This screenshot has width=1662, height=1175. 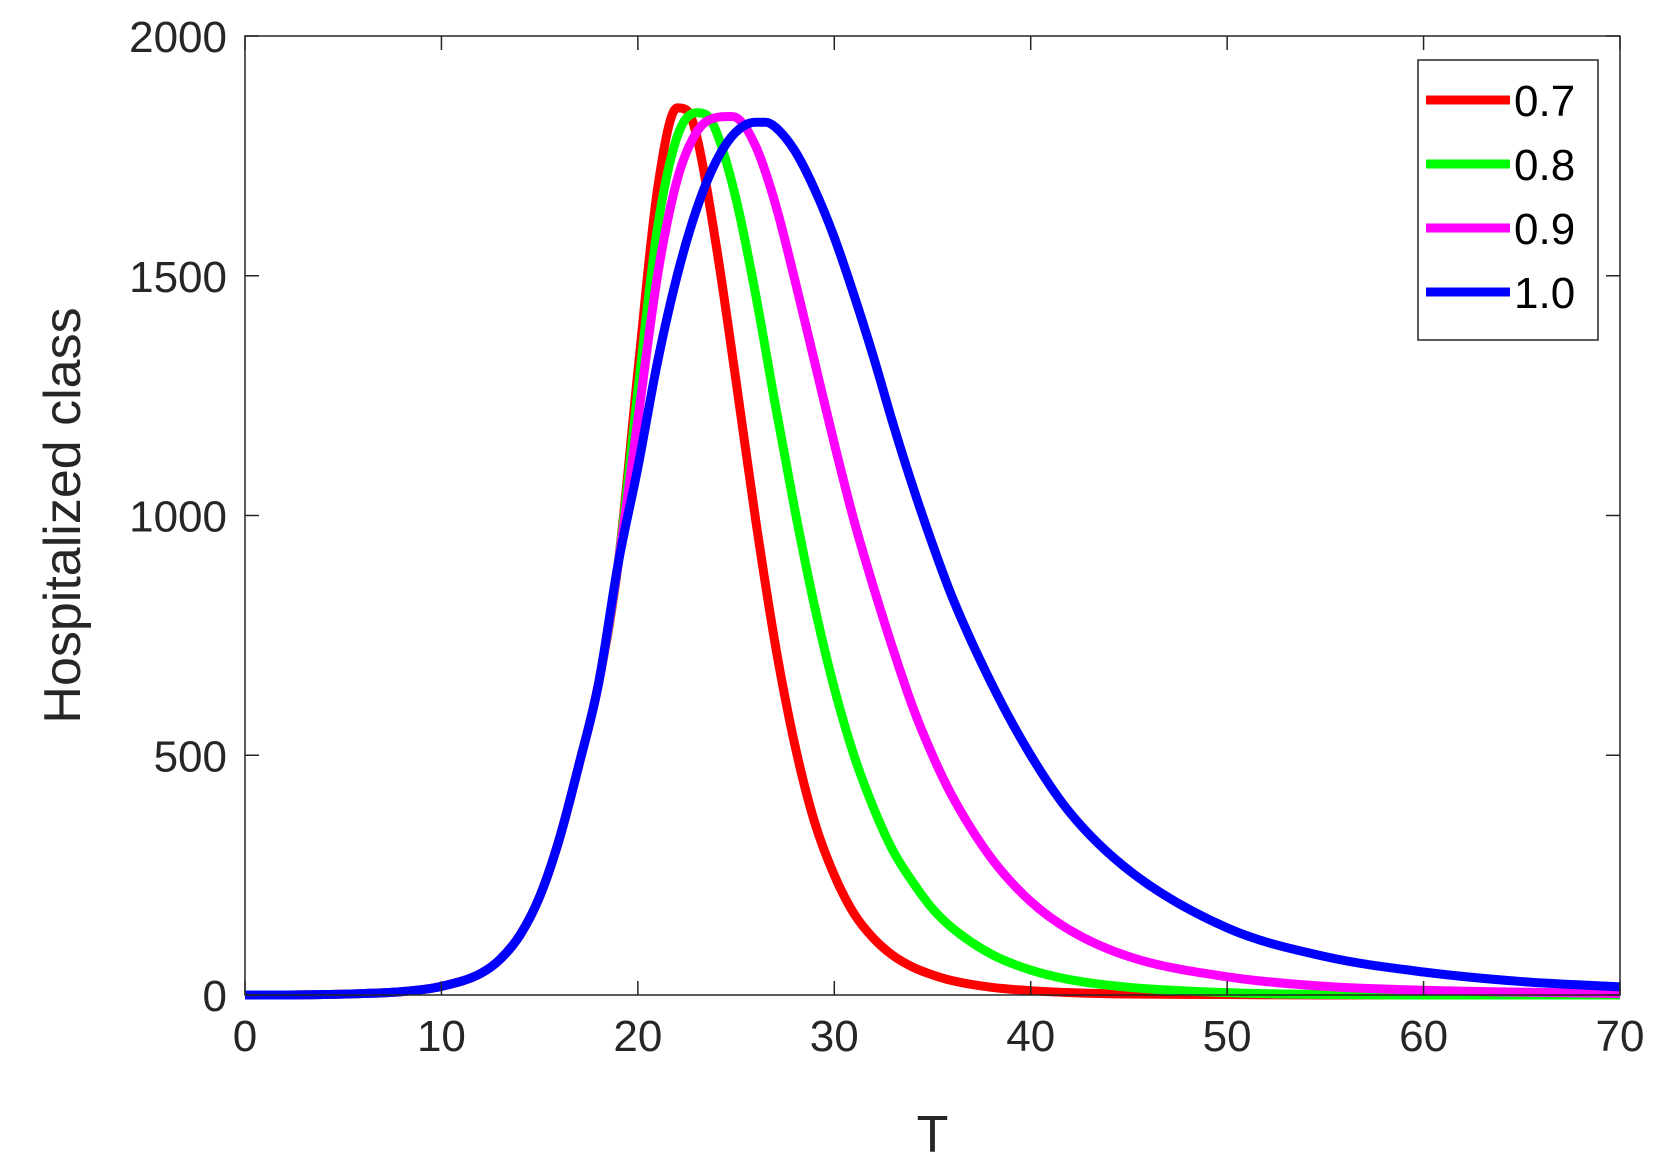 I want to click on y-tick-label: 1000, so click(x=178, y=517).